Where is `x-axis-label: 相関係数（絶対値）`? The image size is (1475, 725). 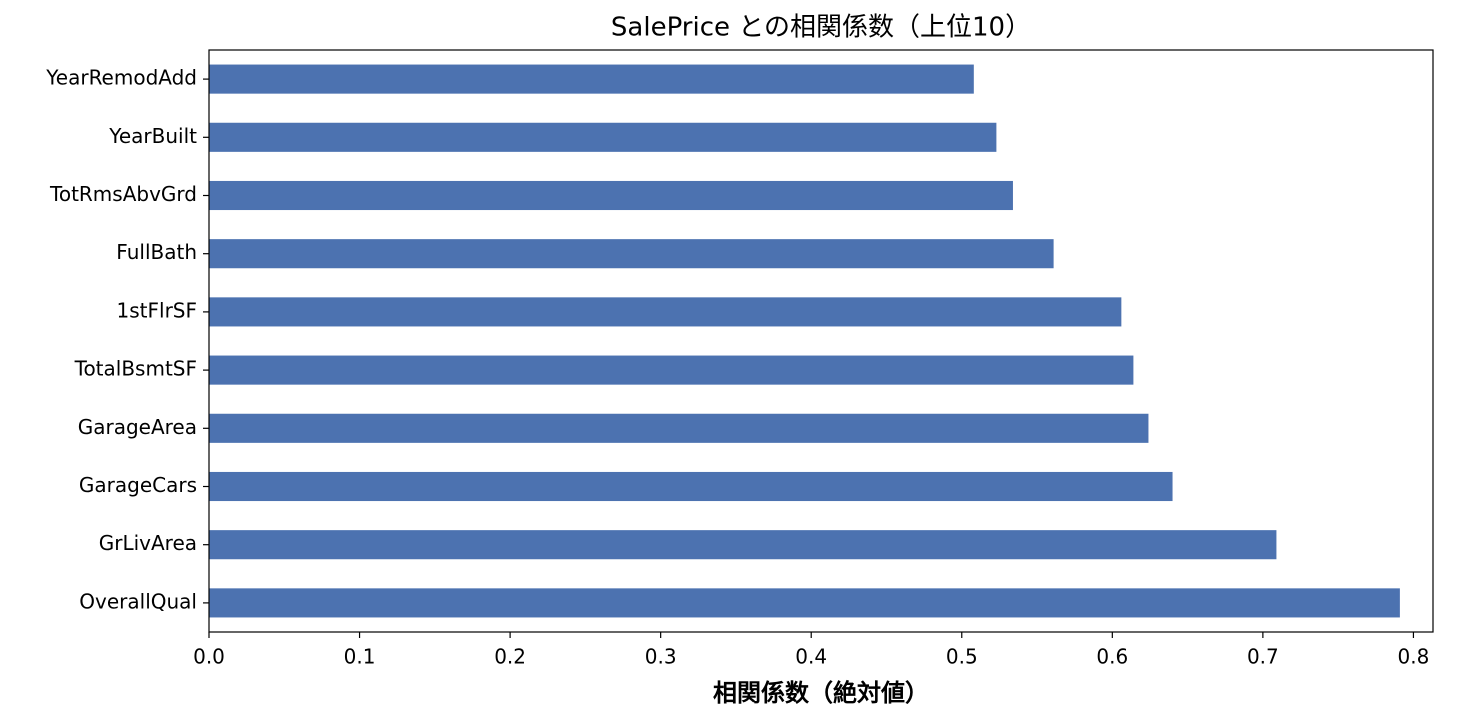 x-axis-label: 相関係数（絶対値） is located at coordinates (821, 693).